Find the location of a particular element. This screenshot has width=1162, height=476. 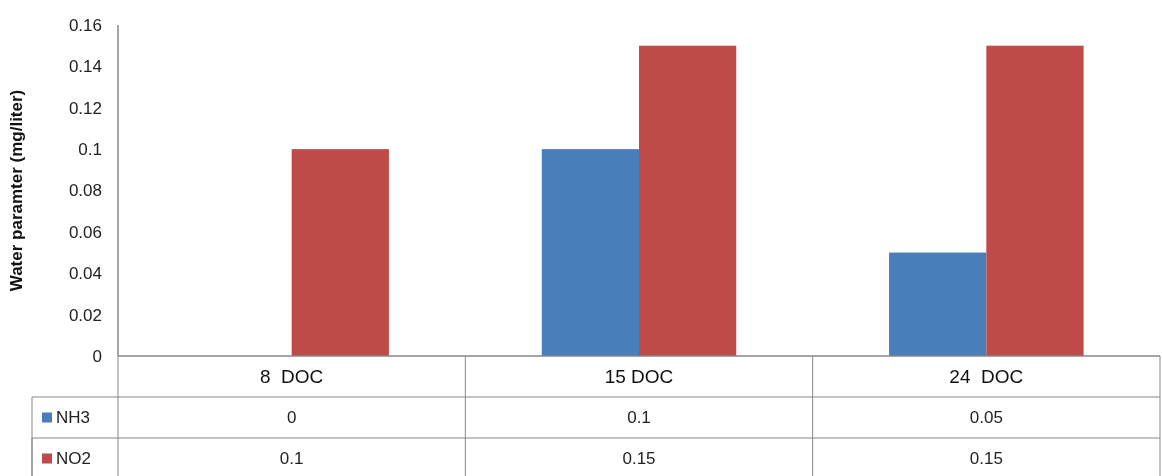

y-tick-label: 0.02 is located at coordinates (85, 315).